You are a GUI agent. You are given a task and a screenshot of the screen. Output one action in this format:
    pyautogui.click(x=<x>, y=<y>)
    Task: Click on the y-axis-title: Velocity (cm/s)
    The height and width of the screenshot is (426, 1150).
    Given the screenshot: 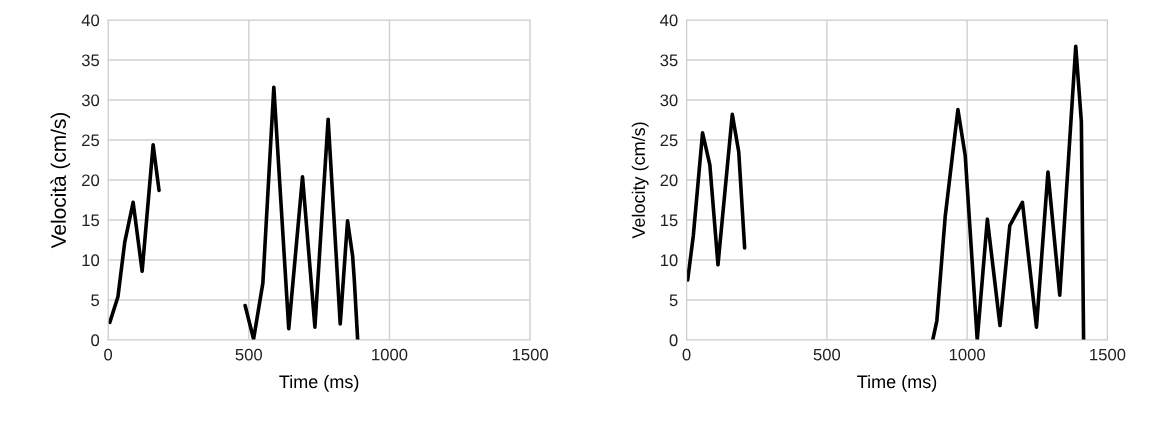 What is the action you would take?
    pyautogui.click(x=640, y=180)
    